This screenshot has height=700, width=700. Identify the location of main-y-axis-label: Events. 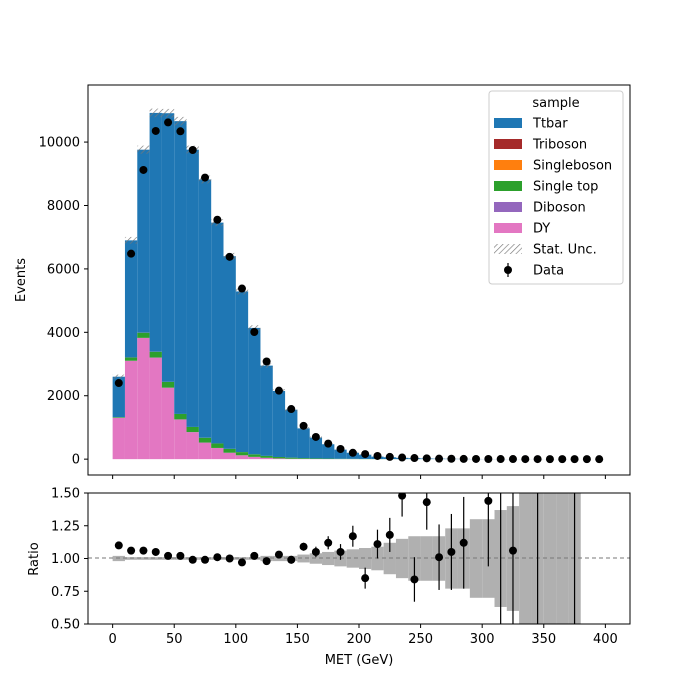
(21, 280).